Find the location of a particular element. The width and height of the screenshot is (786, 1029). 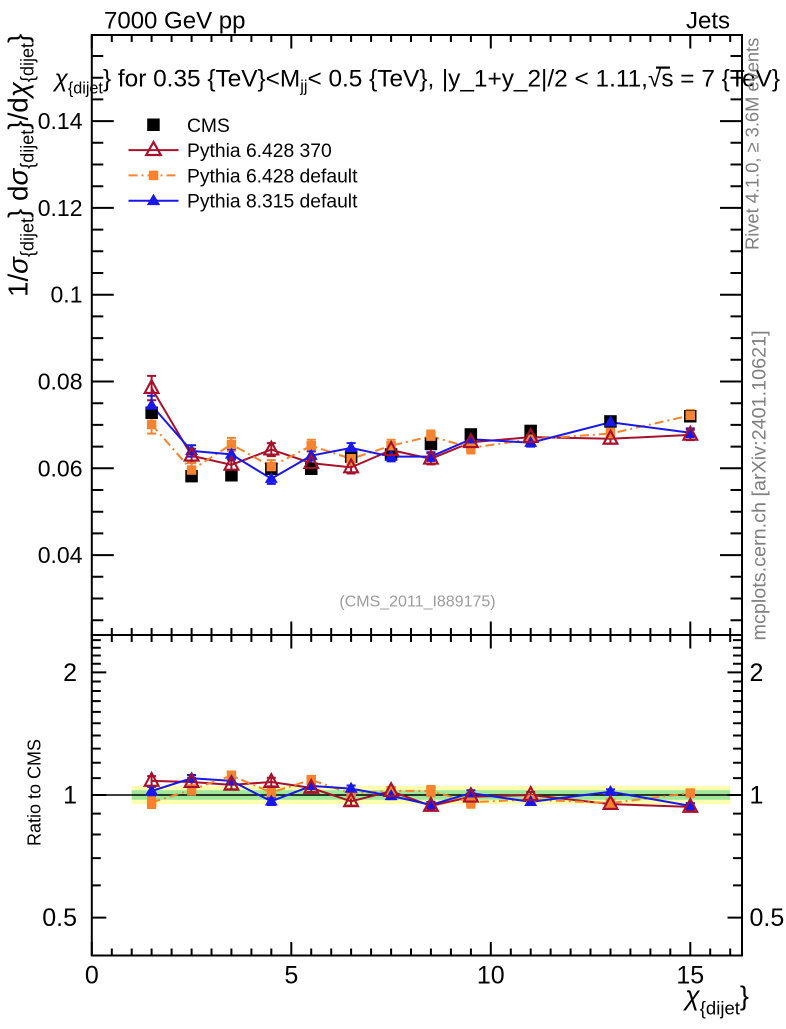

svg-text:χ{dijet} for 0.35 {TeV}<Mjj< 0: χ{dijet} for 0.35 {TeV}<Mjj< 0.5 {TeV}, is located at coordinates (244, 82).